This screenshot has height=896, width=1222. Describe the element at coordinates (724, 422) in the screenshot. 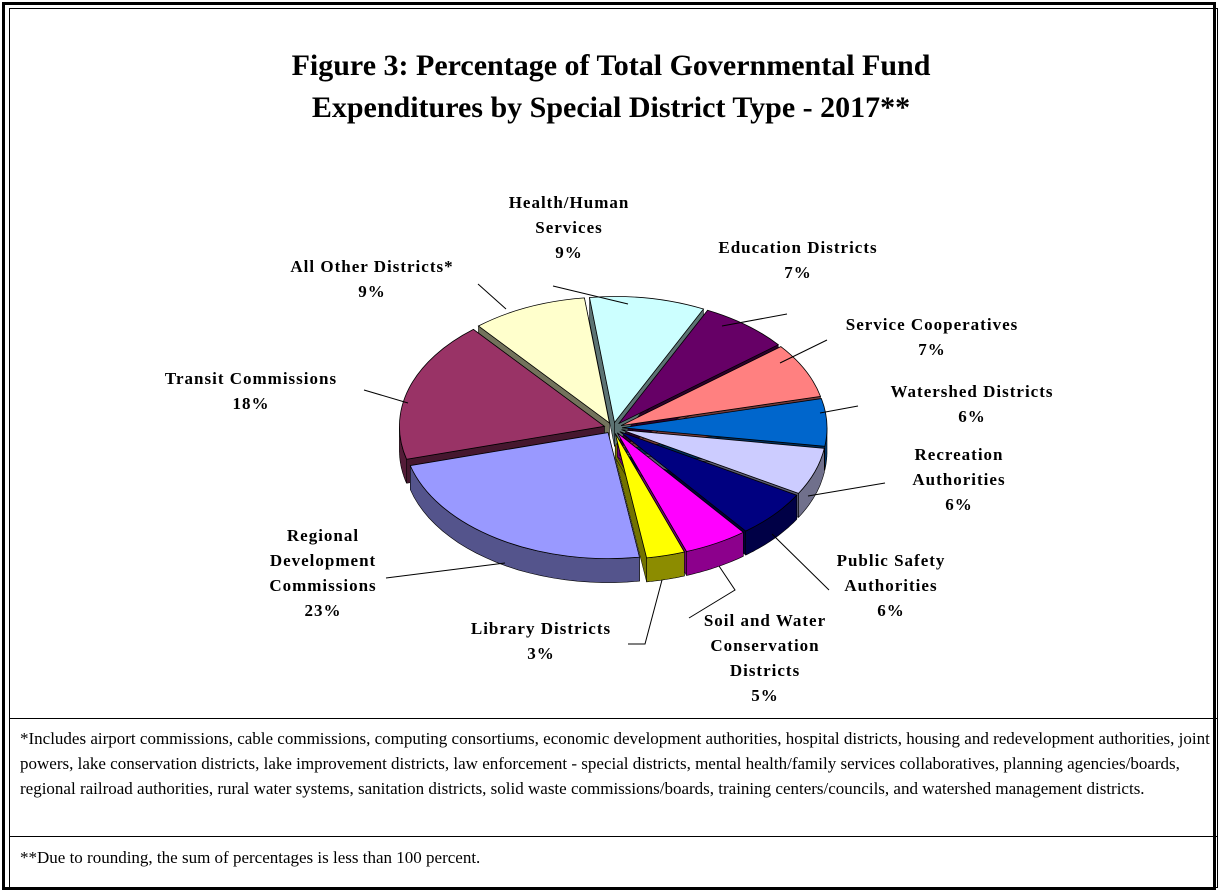

I see `slice-watershed-districts` at that location.